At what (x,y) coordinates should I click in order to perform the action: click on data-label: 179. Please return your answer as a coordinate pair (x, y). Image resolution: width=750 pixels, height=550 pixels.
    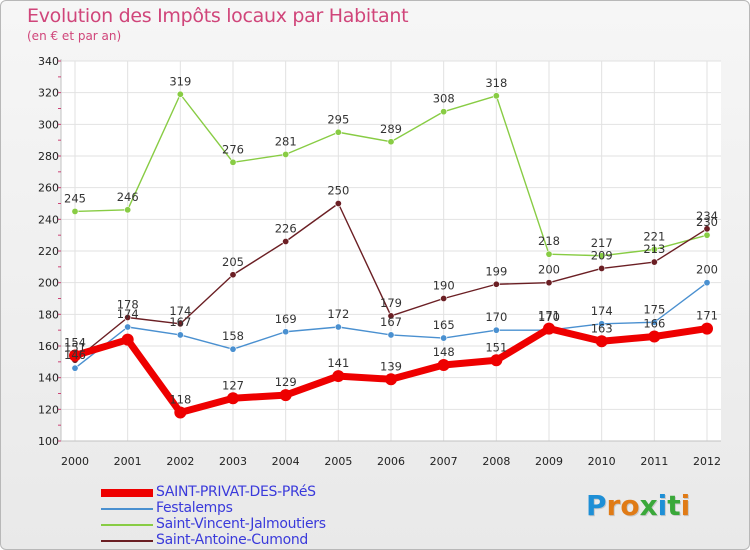
    Looking at the image, I should click on (391, 303).